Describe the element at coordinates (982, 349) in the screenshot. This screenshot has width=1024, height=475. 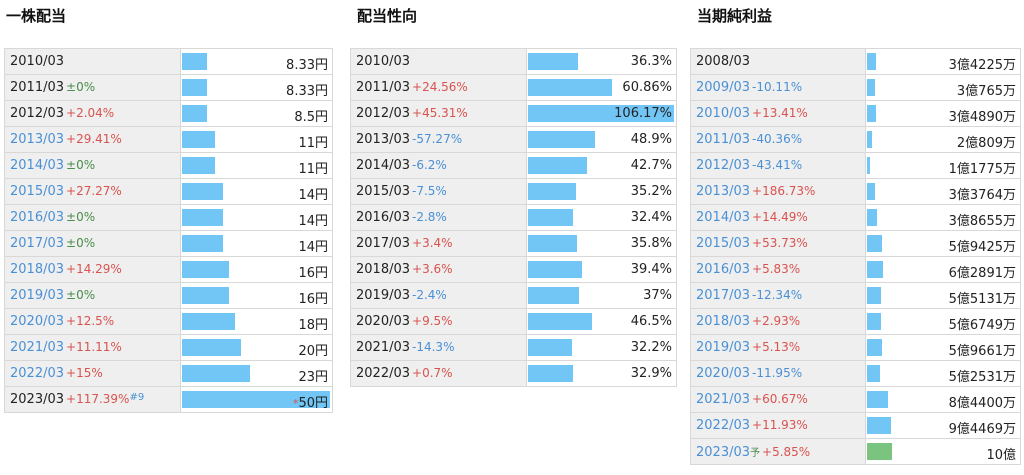
I see `value-text: 5億9661万` at that location.